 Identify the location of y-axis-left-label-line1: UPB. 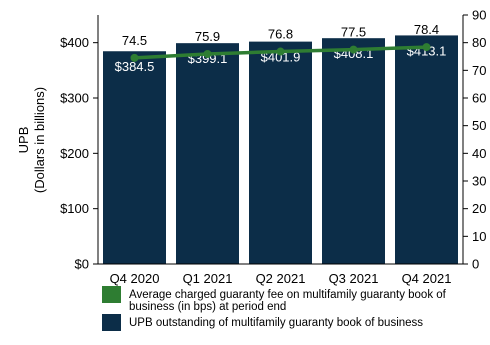
(23, 140).